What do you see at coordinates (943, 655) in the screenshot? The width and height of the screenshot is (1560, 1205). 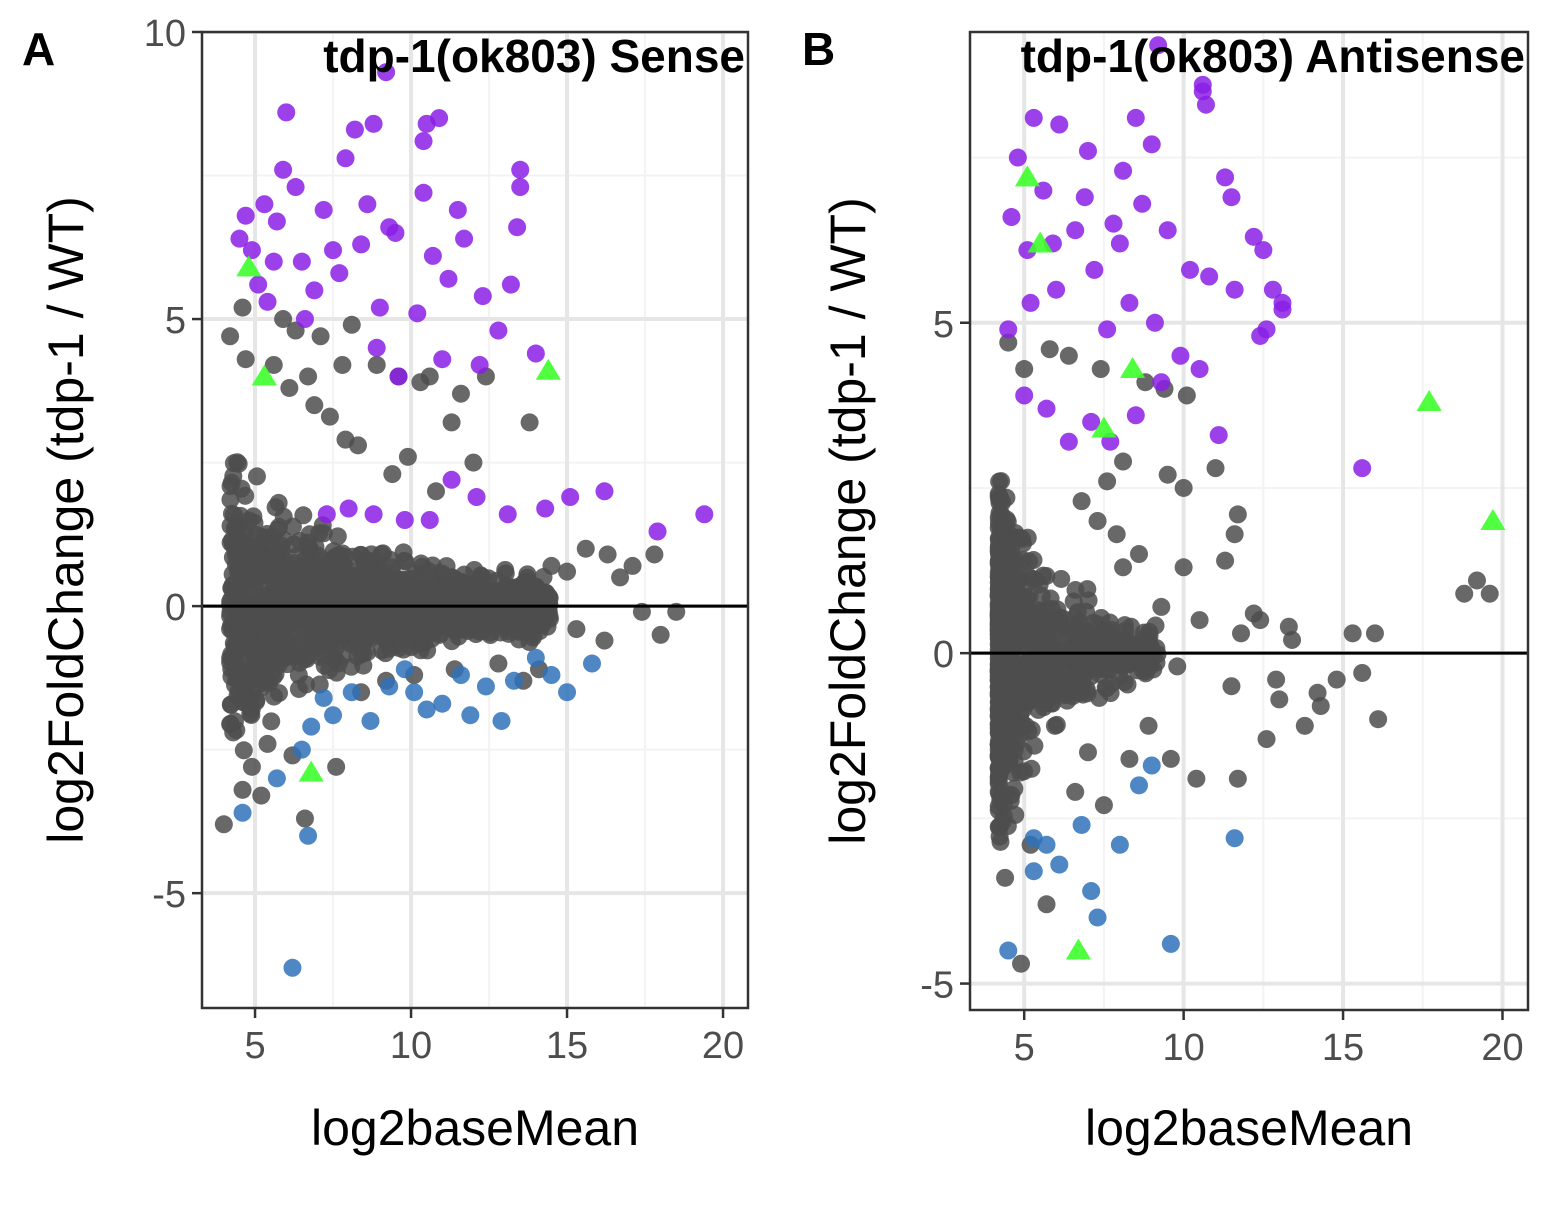 I see `y-tick-label: 0` at bounding box center [943, 655].